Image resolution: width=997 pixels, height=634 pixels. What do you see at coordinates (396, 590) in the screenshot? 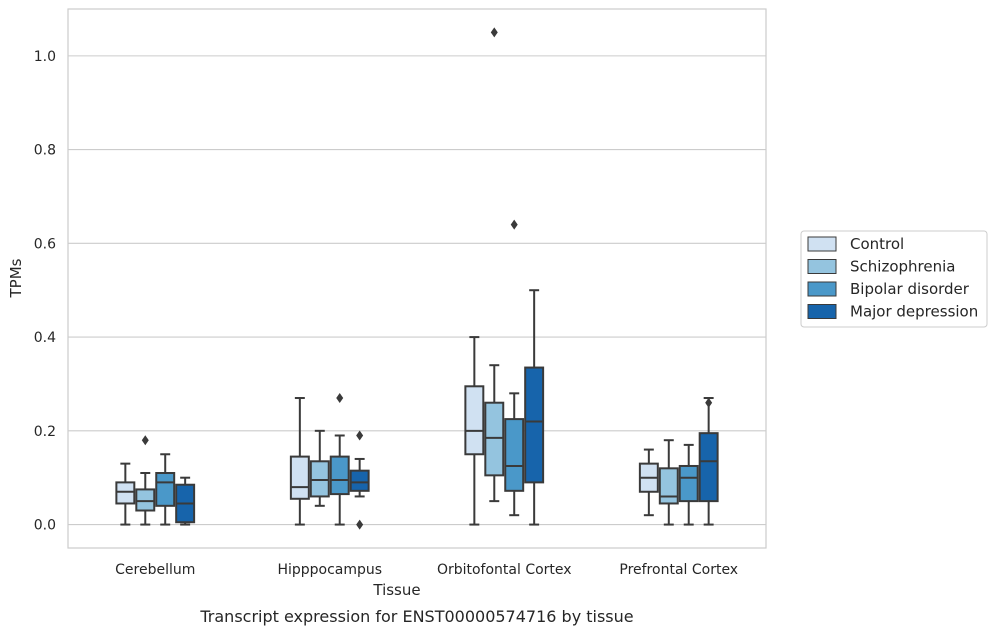
I see `x-axis-label: Tissue` at bounding box center [396, 590].